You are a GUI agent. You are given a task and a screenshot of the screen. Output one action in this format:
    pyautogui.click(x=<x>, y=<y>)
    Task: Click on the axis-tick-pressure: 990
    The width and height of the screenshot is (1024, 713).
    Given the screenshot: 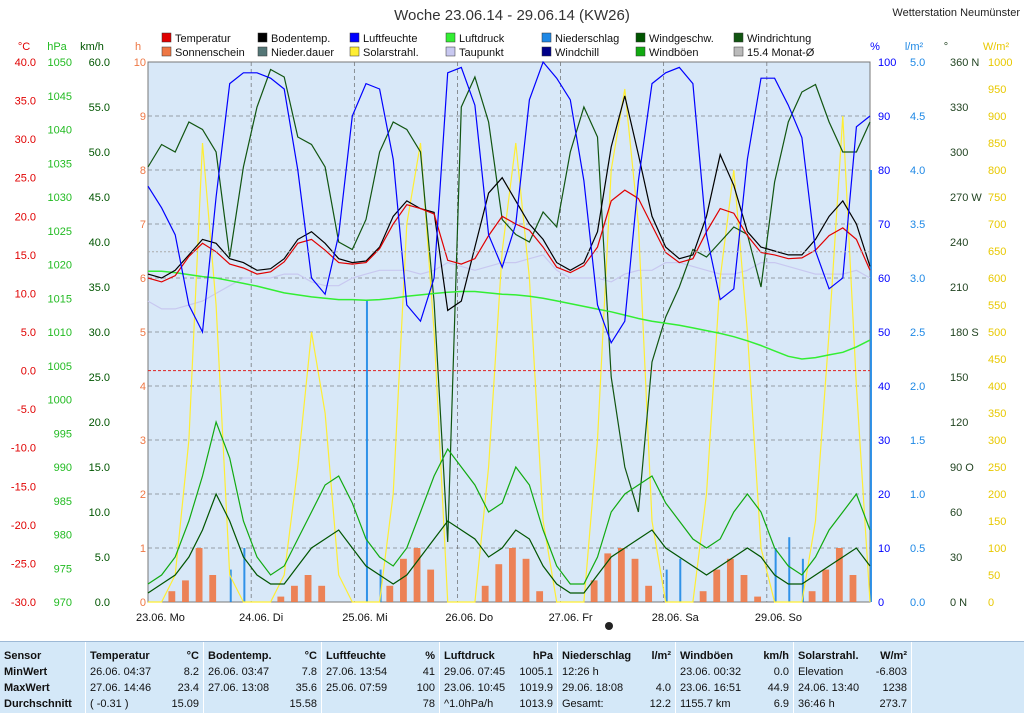 What is the action you would take?
    pyautogui.click(x=63, y=468)
    